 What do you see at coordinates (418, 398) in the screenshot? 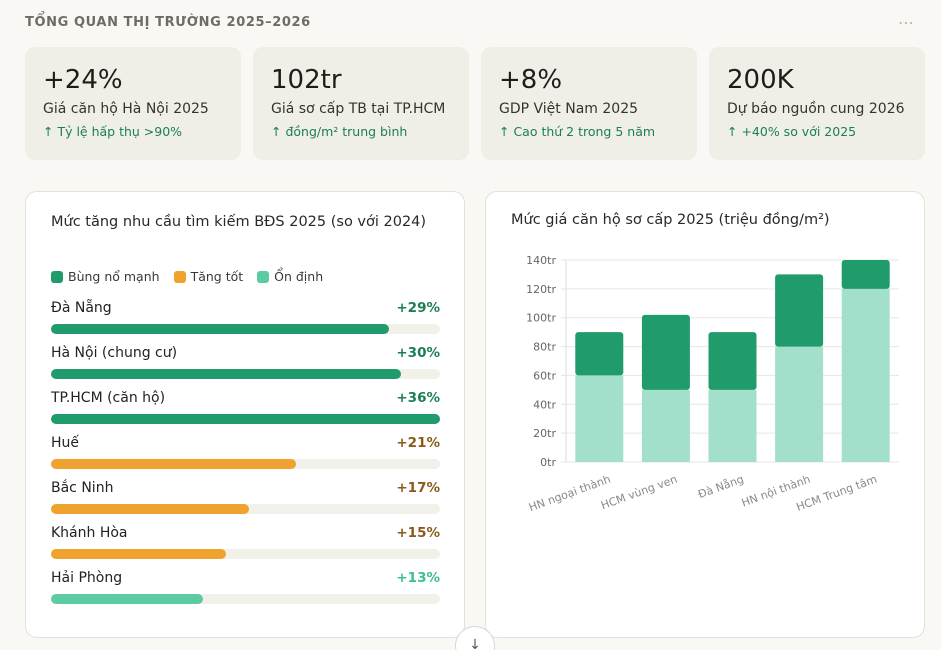
I see `region-percent: +36%` at bounding box center [418, 398].